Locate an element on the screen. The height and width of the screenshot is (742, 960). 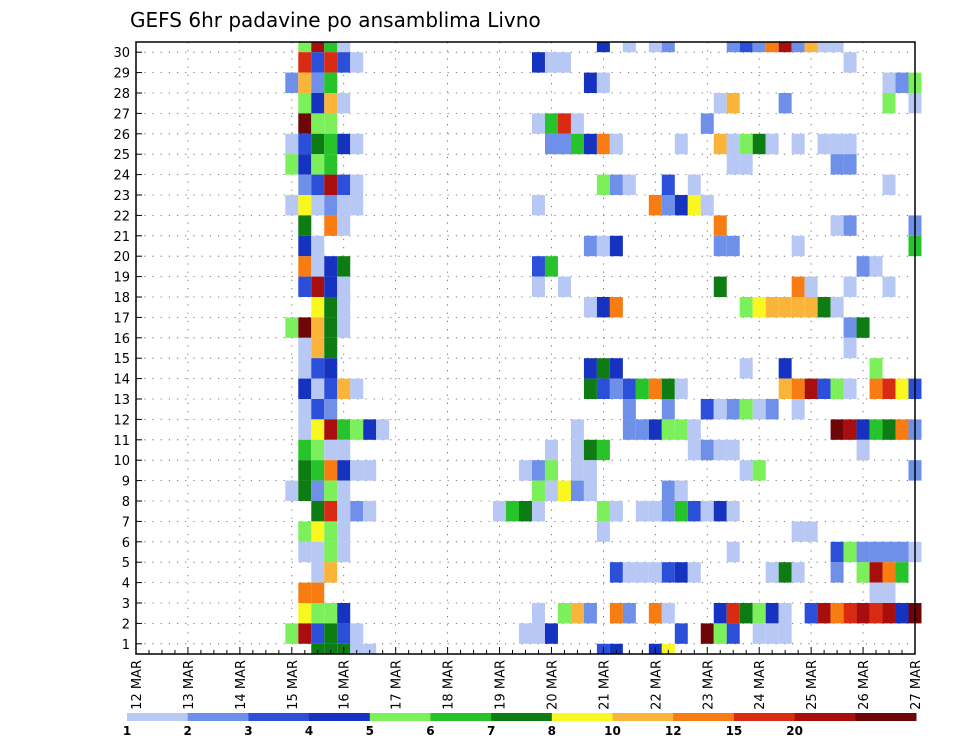
y-tick-label: 7 is located at coordinates (126, 522).